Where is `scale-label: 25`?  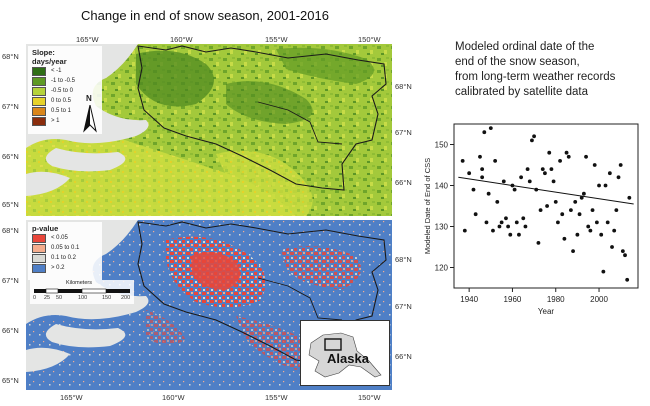 scale-label: 25 is located at coordinates (47, 298).